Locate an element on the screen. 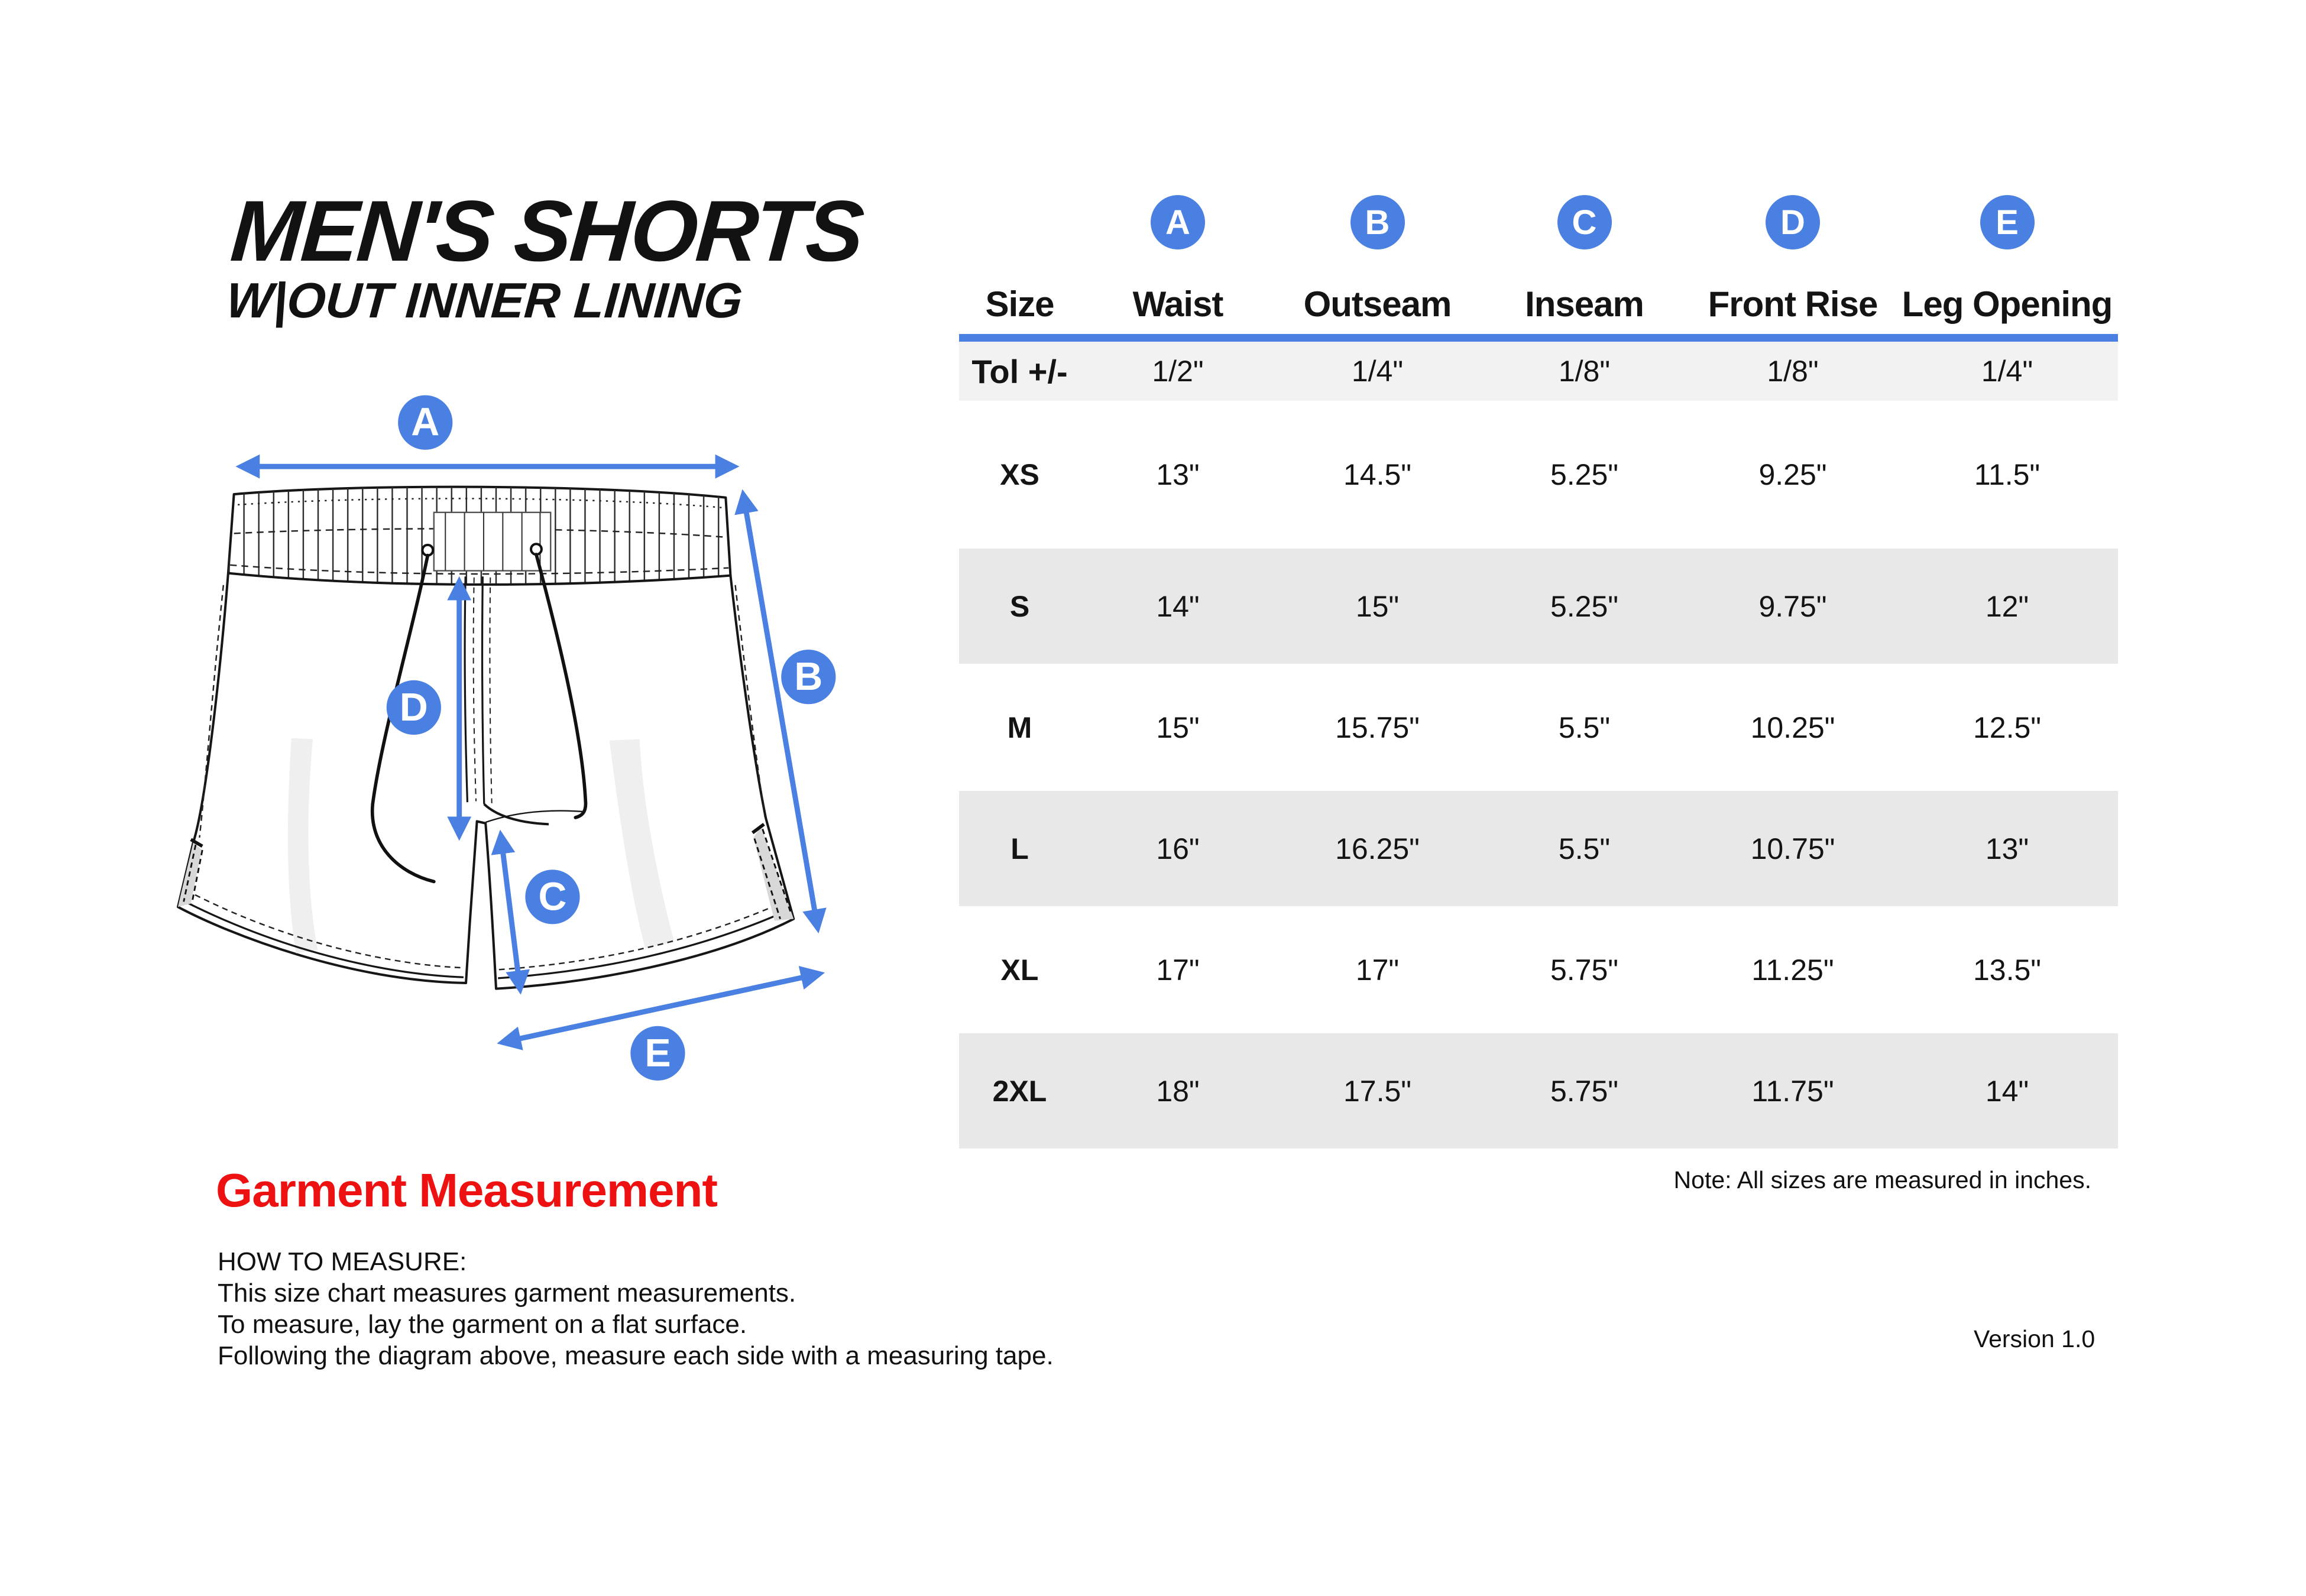  diagram-label-C: C is located at coordinates (552, 897).